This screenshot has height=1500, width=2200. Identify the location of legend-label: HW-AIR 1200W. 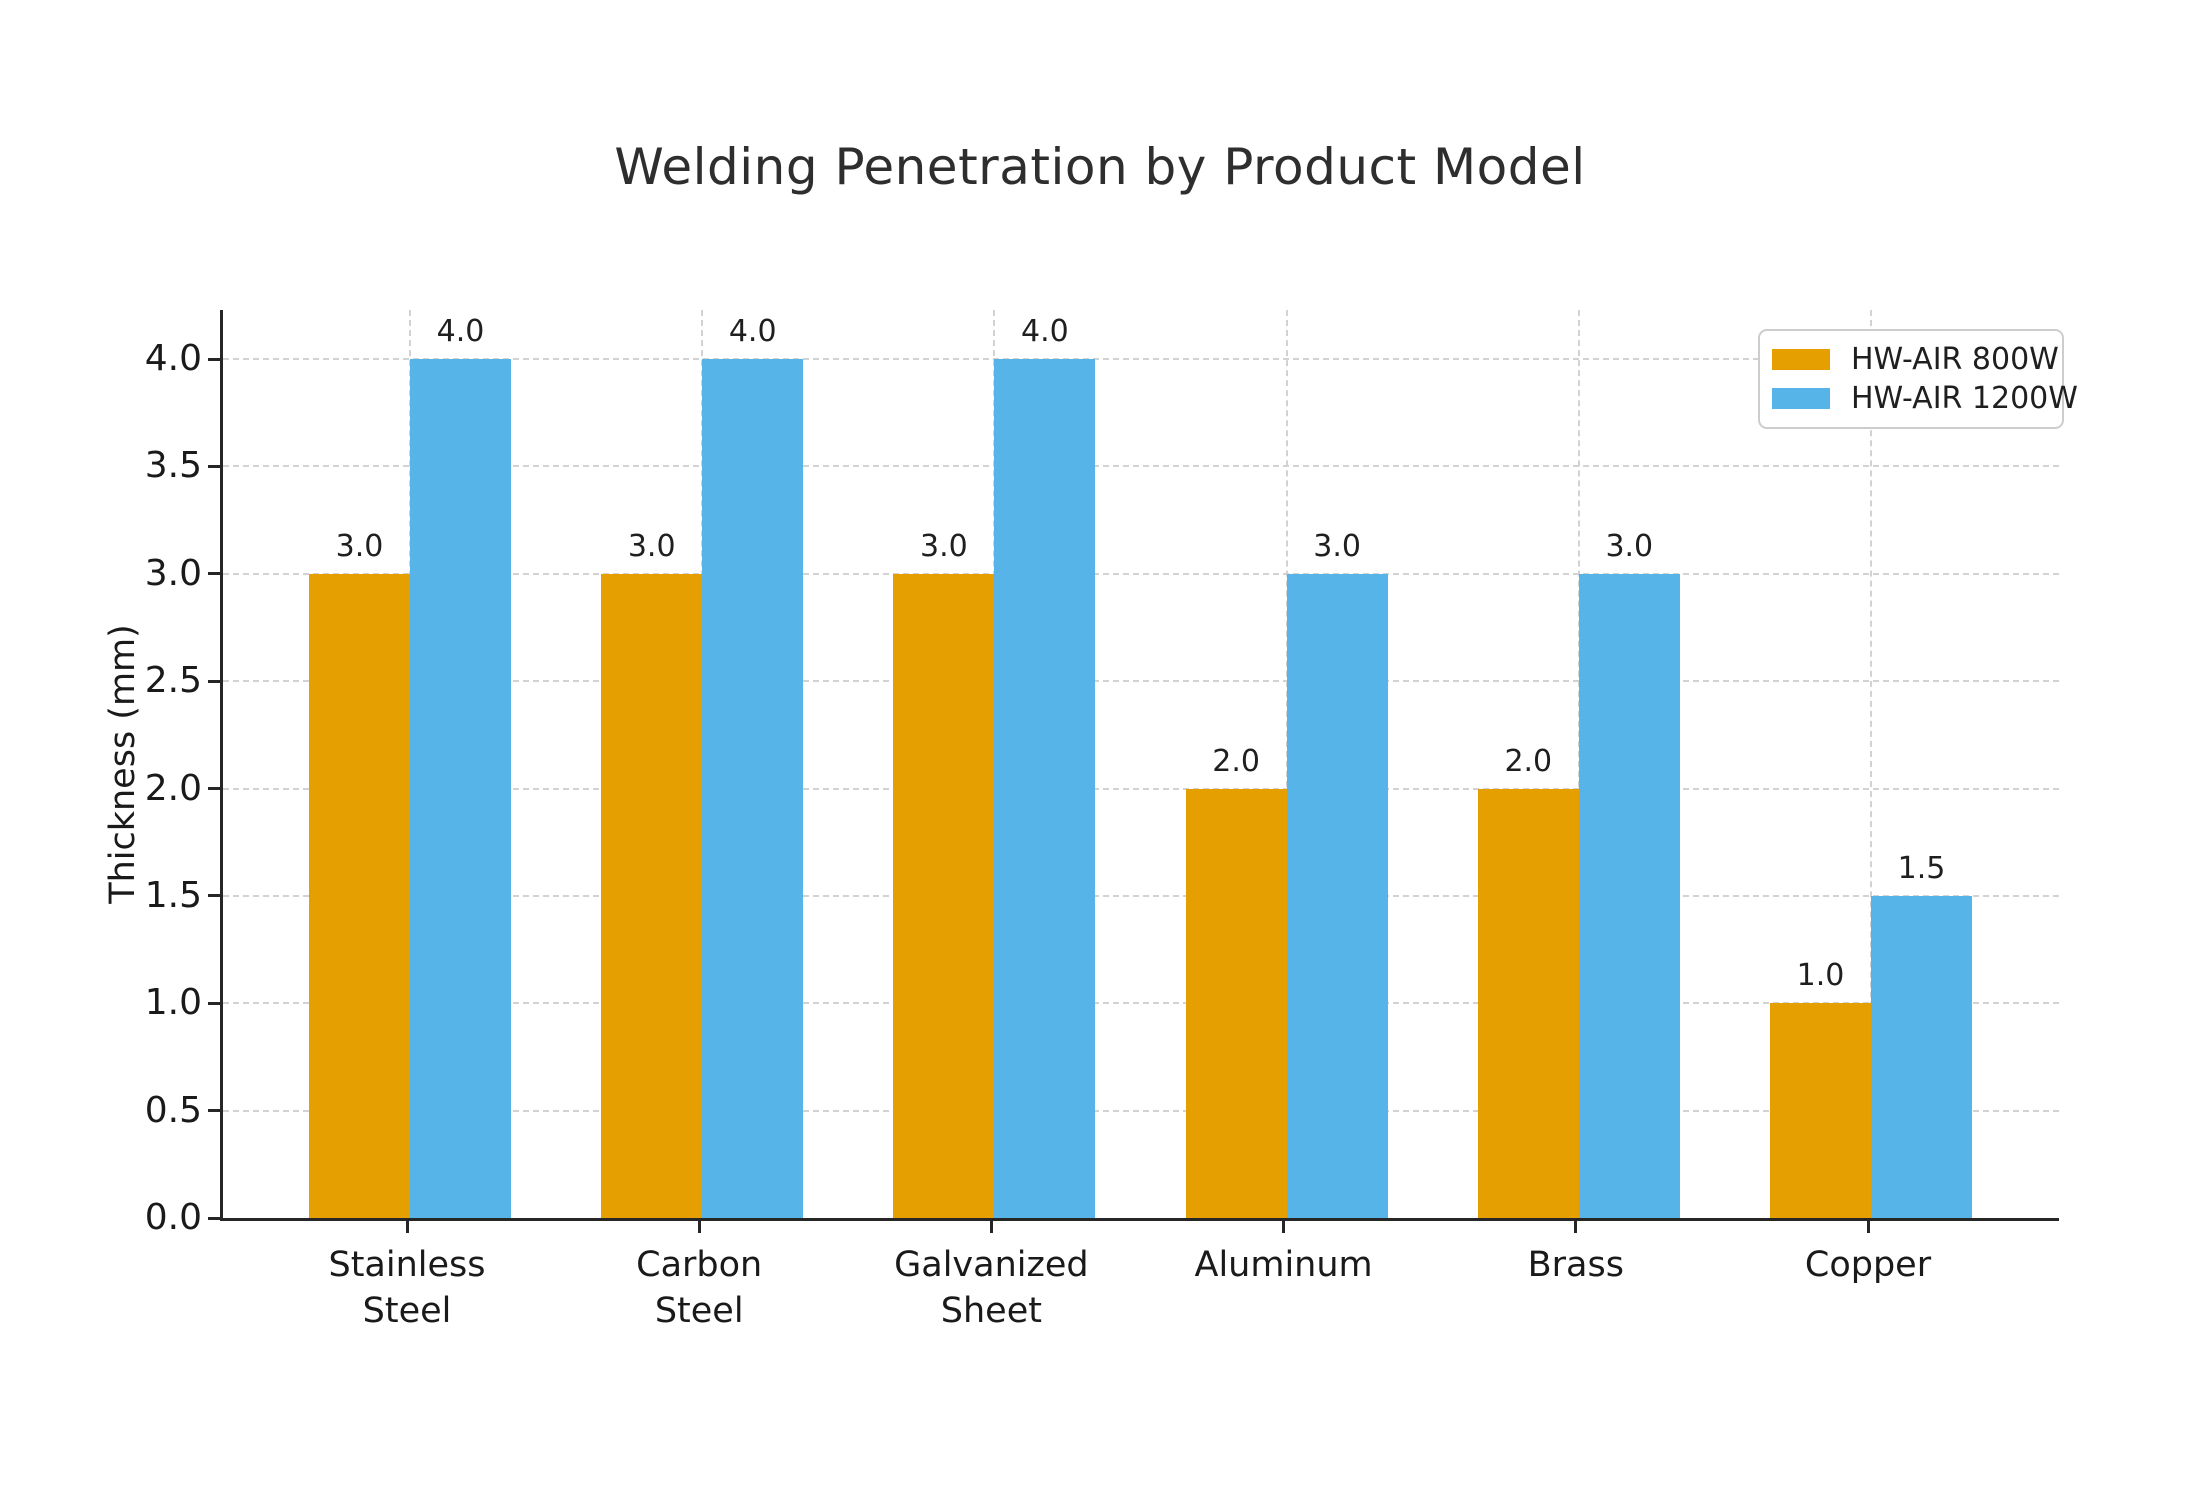
(1964, 398).